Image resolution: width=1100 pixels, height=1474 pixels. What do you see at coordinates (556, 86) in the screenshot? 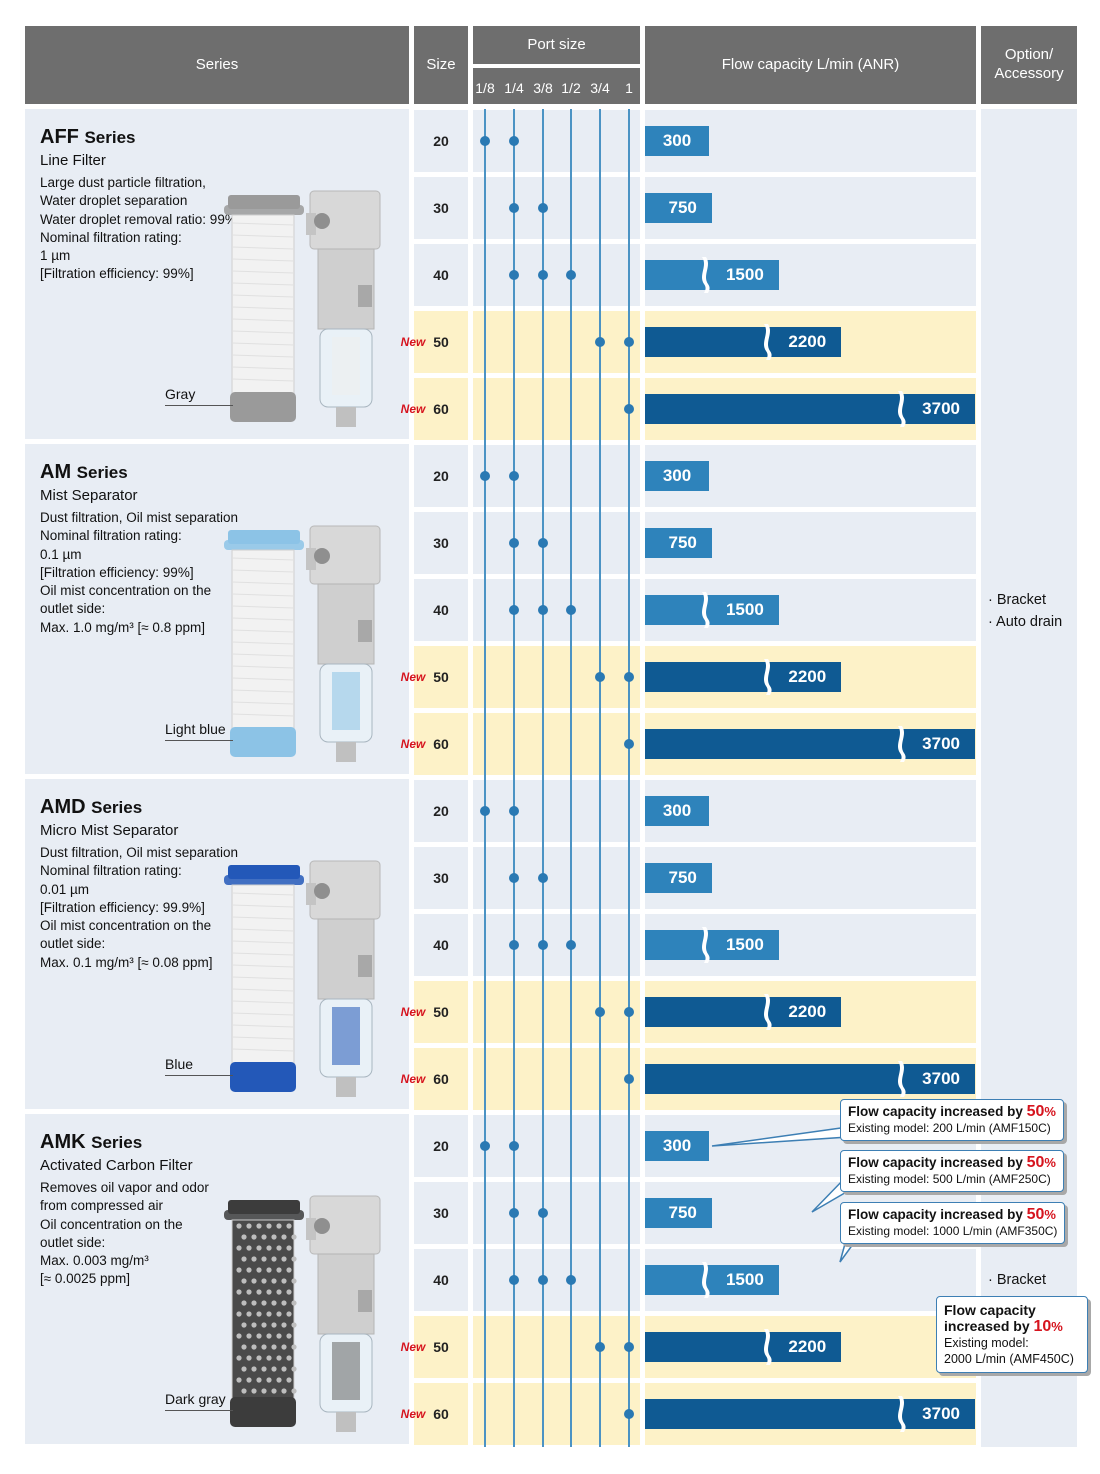
I see `header-port-sizes` at bounding box center [556, 86].